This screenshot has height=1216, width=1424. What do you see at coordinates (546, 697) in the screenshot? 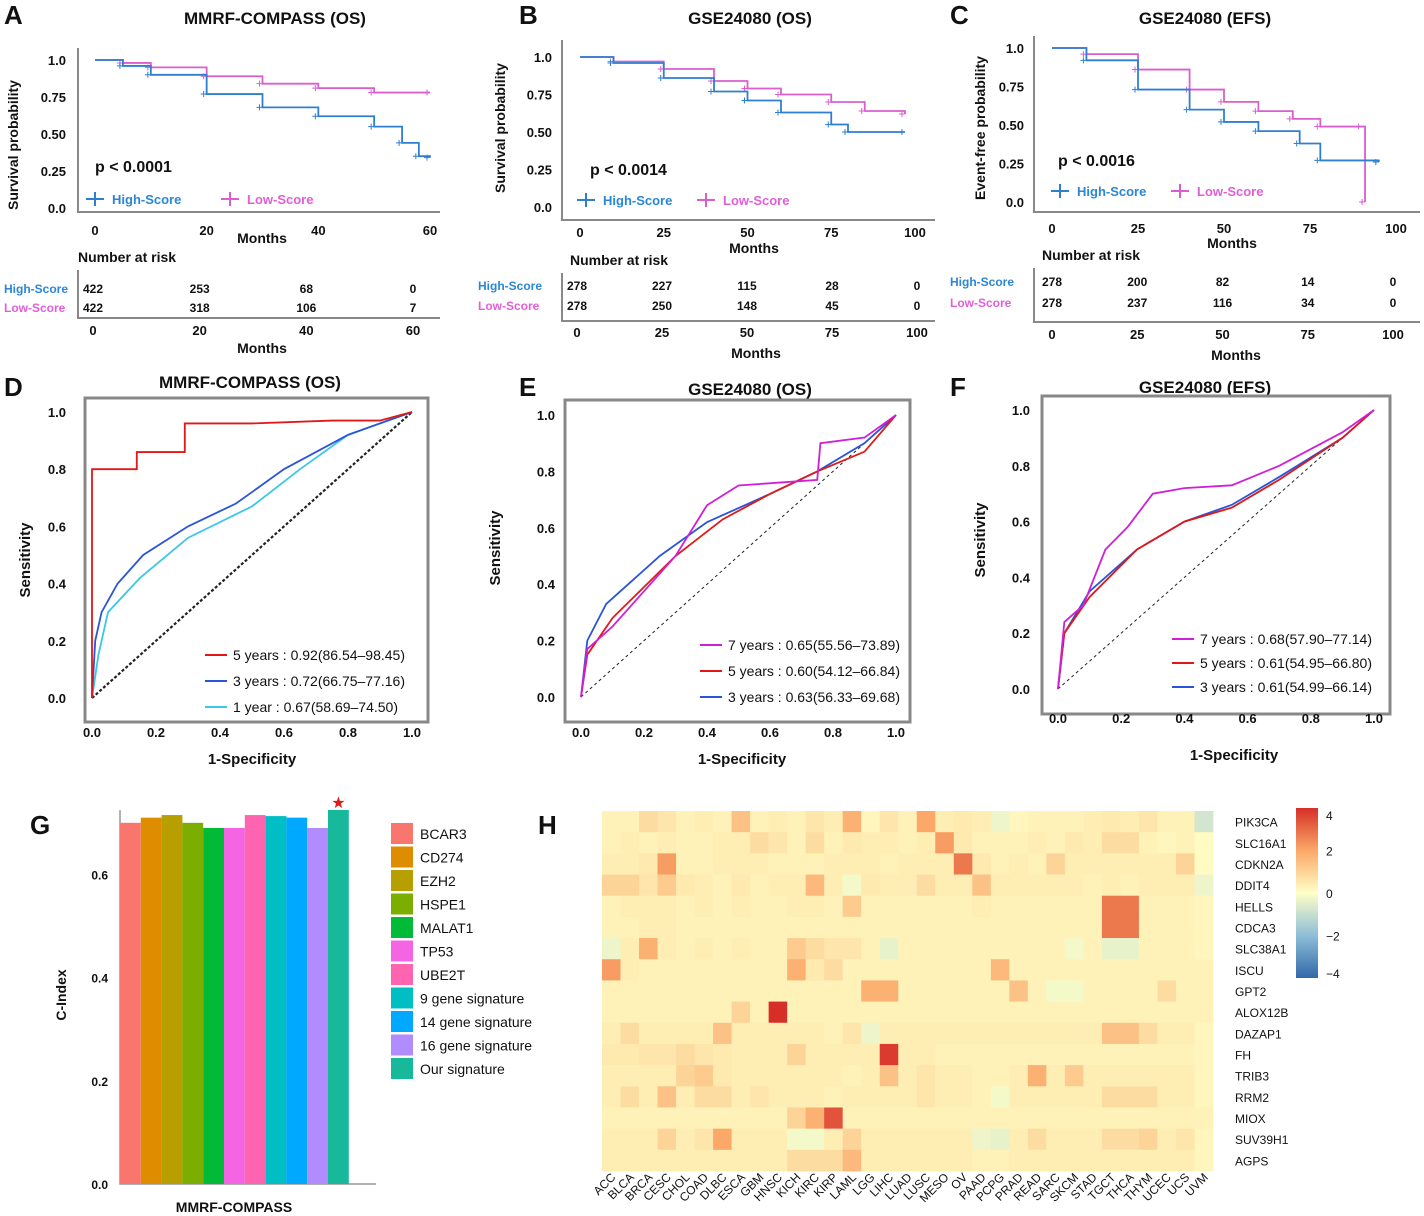
I see `y-tick-label: 0.0` at bounding box center [546, 697].